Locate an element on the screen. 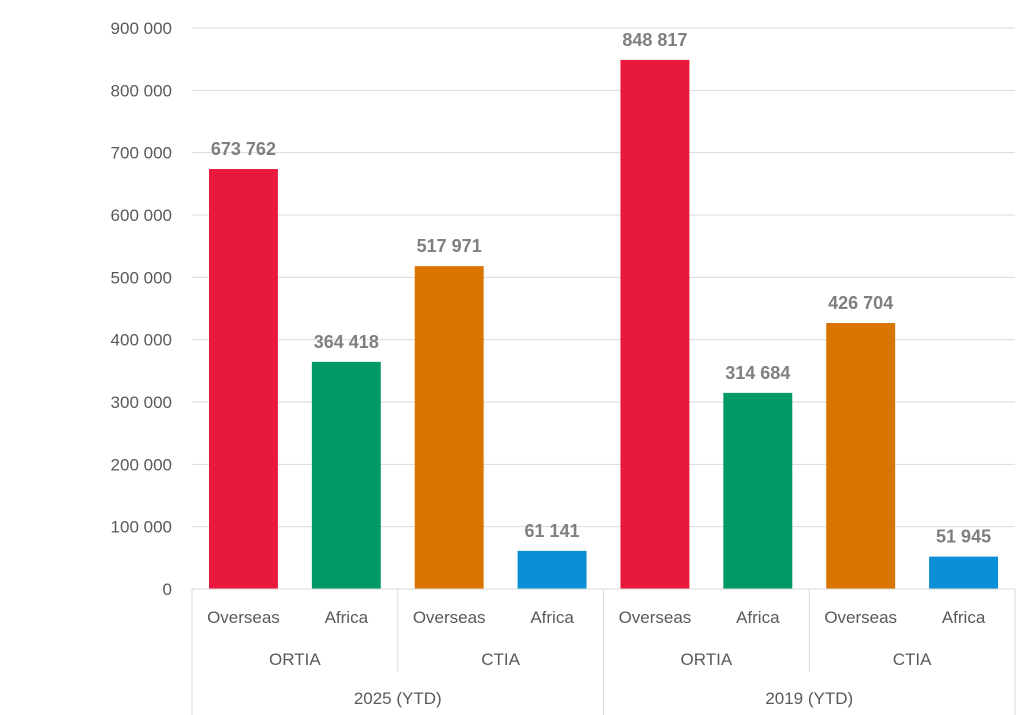 This screenshot has width=1035, height=715. y-tick-label: 900 000 is located at coordinates (141, 28).